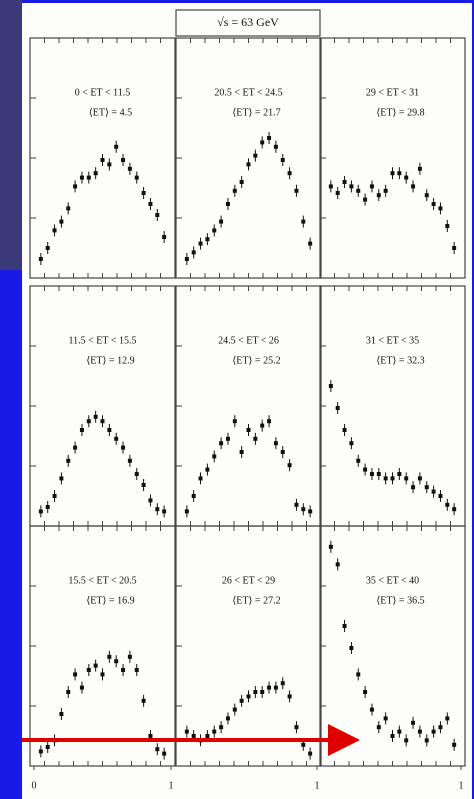 The image size is (474, 799). I want to click on mean-label: ⟨ET⟩ = 27.2, so click(256, 600).